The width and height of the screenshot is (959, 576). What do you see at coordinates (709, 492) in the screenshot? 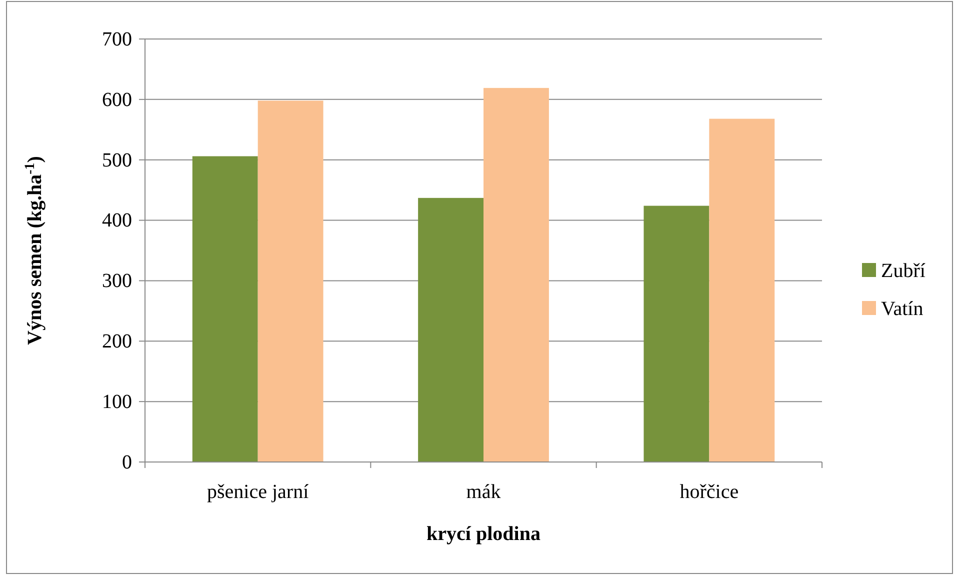
I see `x-tick-label: hořčice` at bounding box center [709, 492].